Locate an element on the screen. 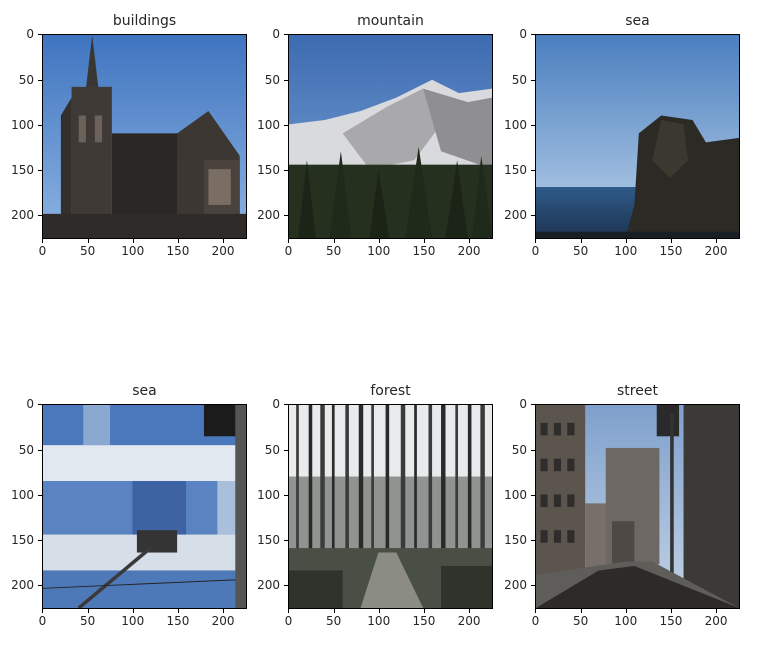 The height and width of the screenshot is (646, 757). panel-title: street is located at coordinates (637, 391).